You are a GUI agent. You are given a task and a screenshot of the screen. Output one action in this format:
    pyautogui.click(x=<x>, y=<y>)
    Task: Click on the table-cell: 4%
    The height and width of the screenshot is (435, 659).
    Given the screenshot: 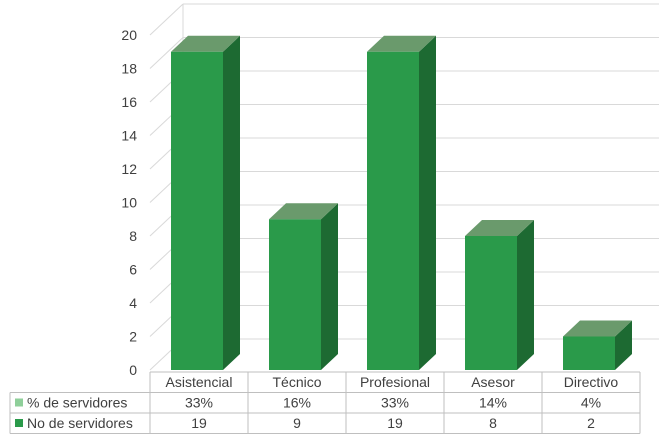 What is the action you would take?
    pyautogui.click(x=591, y=403)
    